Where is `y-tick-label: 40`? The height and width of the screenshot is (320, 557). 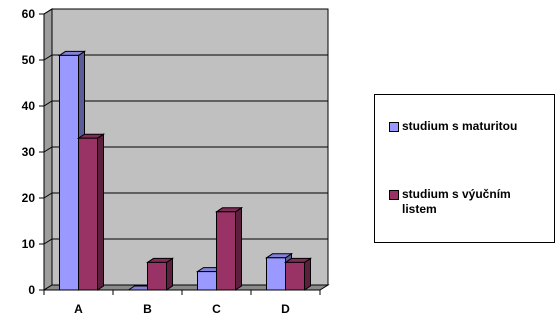
y-tick-label: 40 is located at coordinates (29, 106).